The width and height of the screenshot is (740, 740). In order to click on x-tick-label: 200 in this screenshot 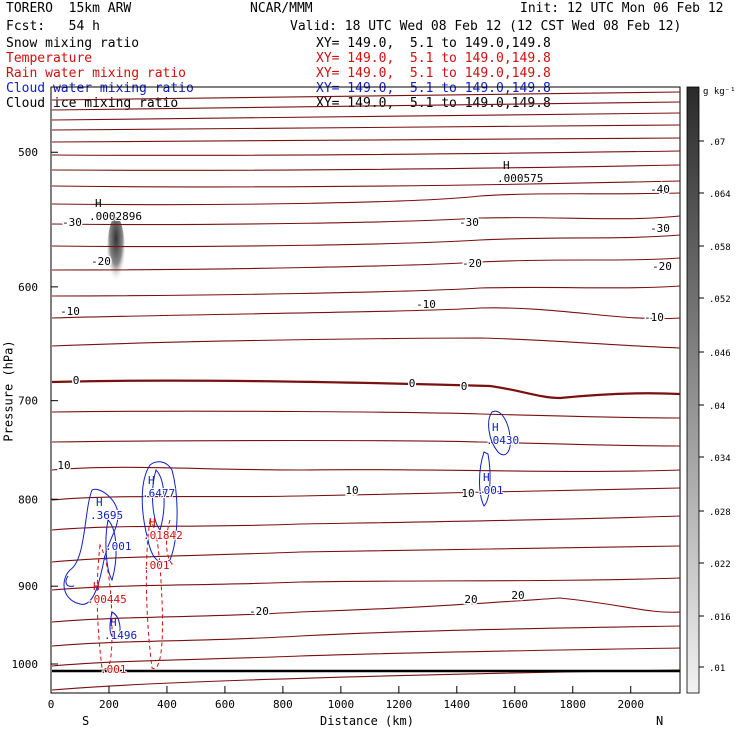, I will do `click(109, 704)`.